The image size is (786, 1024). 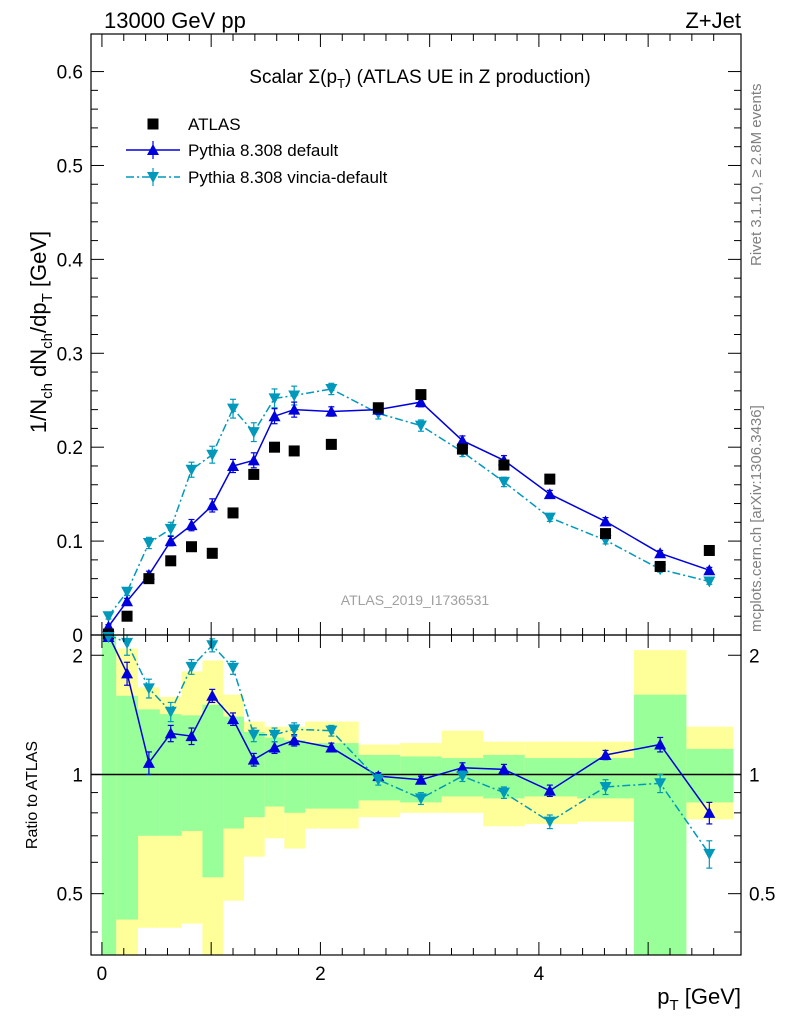 What do you see at coordinates (77, 656) in the screenshot?
I see `ratio-y-tick-label: 2` at bounding box center [77, 656].